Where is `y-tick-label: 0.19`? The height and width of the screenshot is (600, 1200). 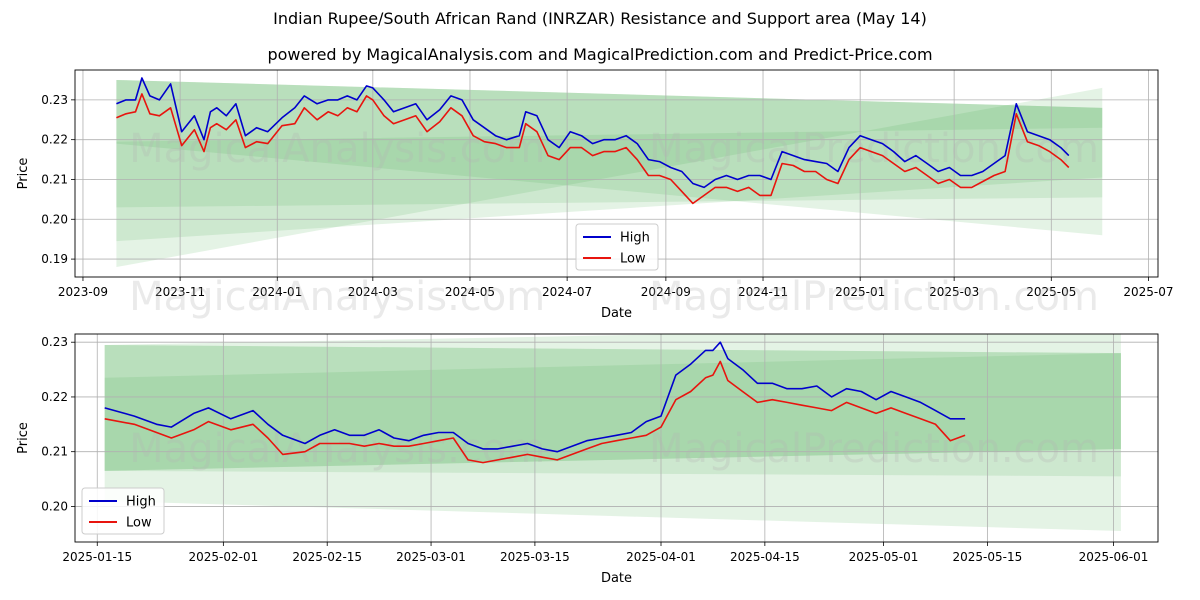 y-tick-label: 0.19 is located at coordinates (54, 259).